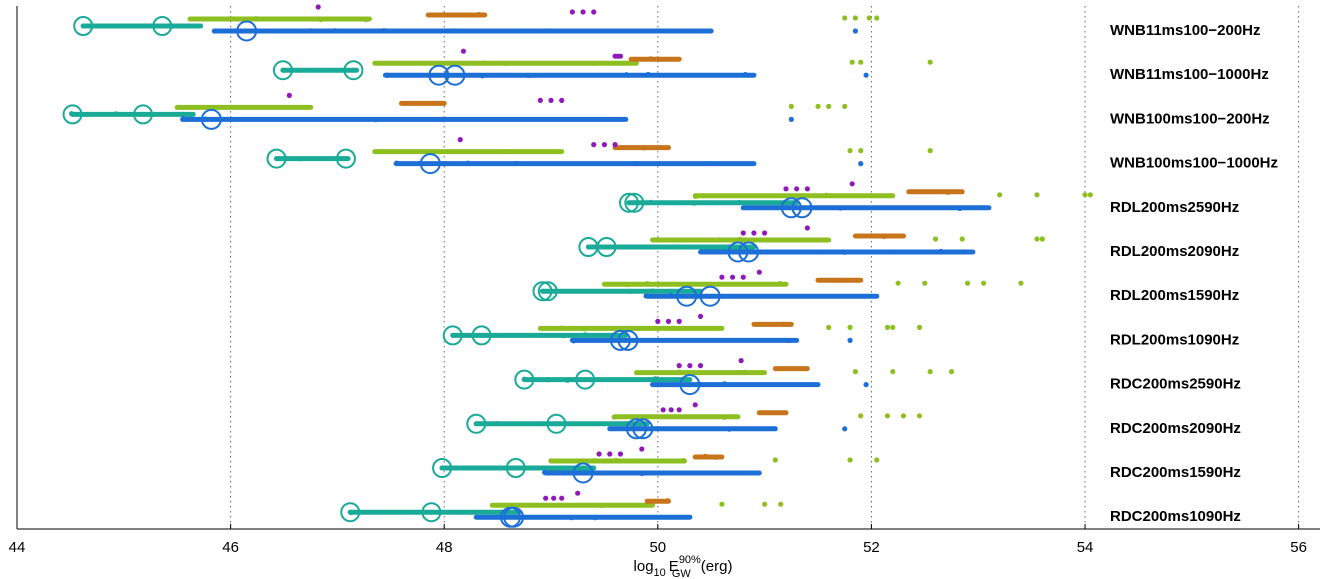  I want to click on waveform-label: WNB100ms100−1000Hz, so click(1194, 163).